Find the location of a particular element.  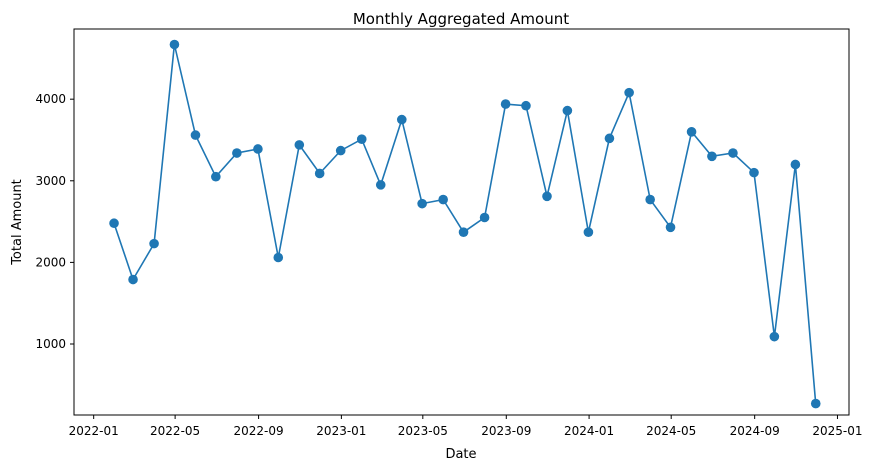

x-tick-label: 2024-05 is located at coordinates (671, 431).